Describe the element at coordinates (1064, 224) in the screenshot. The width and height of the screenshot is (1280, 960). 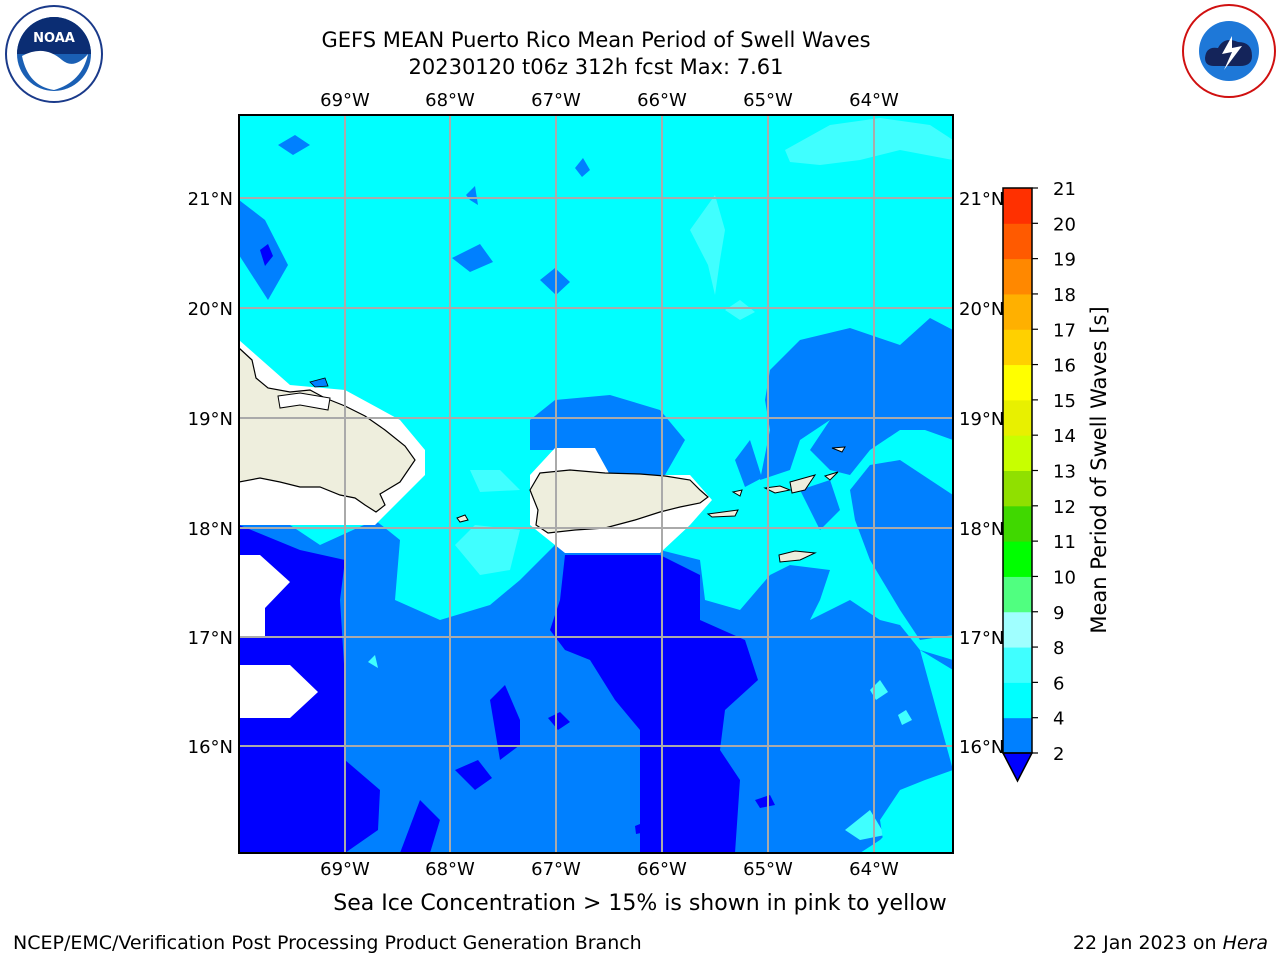
I see `colorbar-tick-label: 20` at that location.